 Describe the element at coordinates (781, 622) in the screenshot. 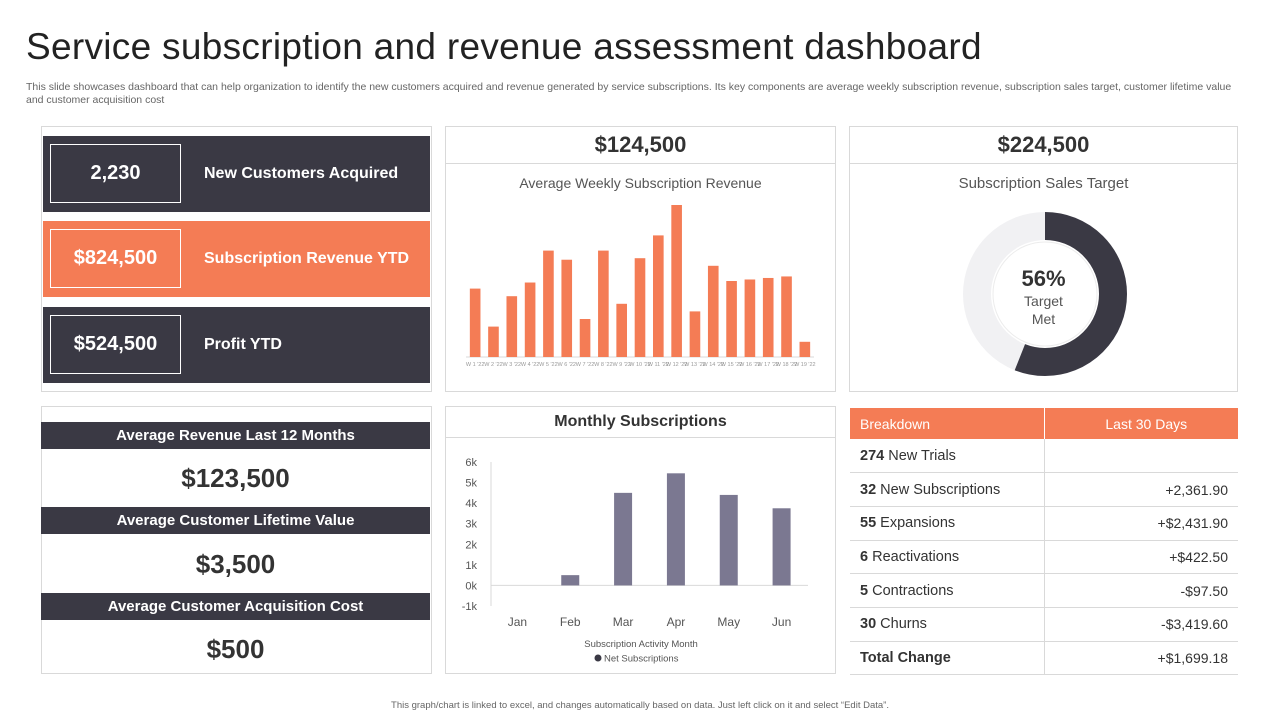

I see `x-tick-label: Jun` at that location.